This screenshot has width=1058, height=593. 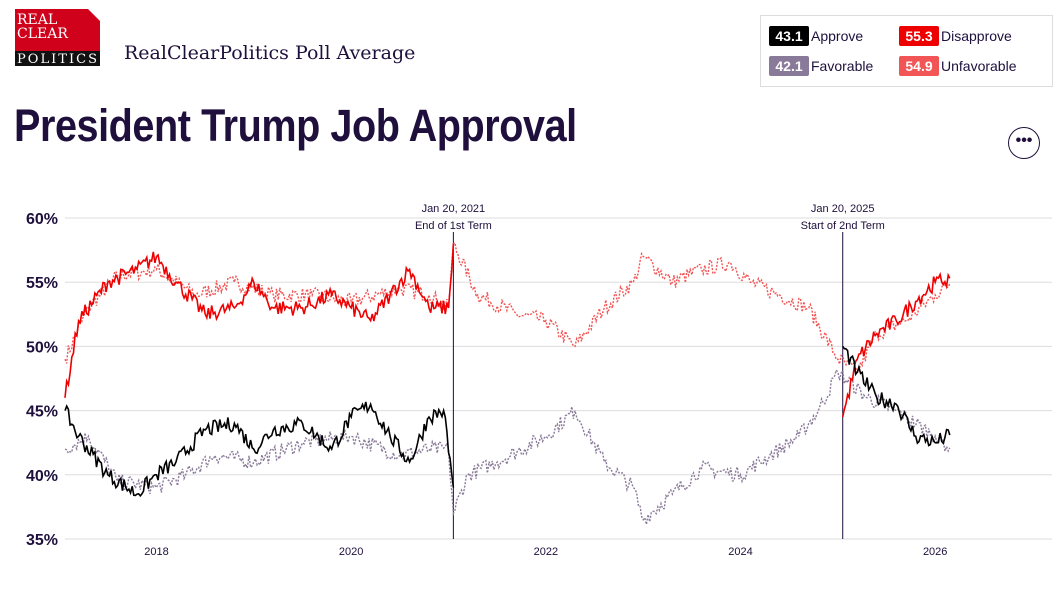 What do you see at coordinates (1024, 143) in the screenshot?
I see `more-options-button: •••` at bounding box center [1024, 143].